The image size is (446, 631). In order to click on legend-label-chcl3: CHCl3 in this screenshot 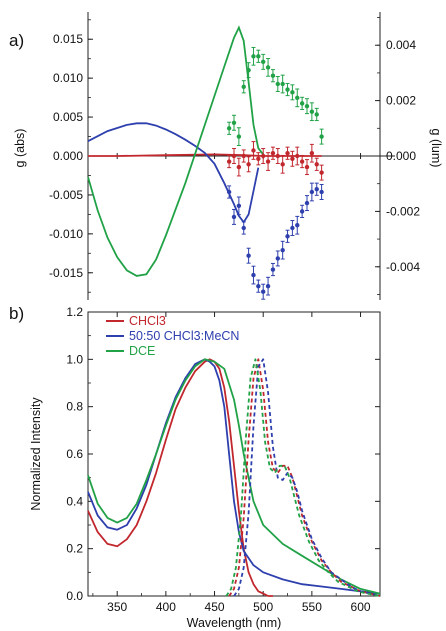, I will do `click(147, 321)`.